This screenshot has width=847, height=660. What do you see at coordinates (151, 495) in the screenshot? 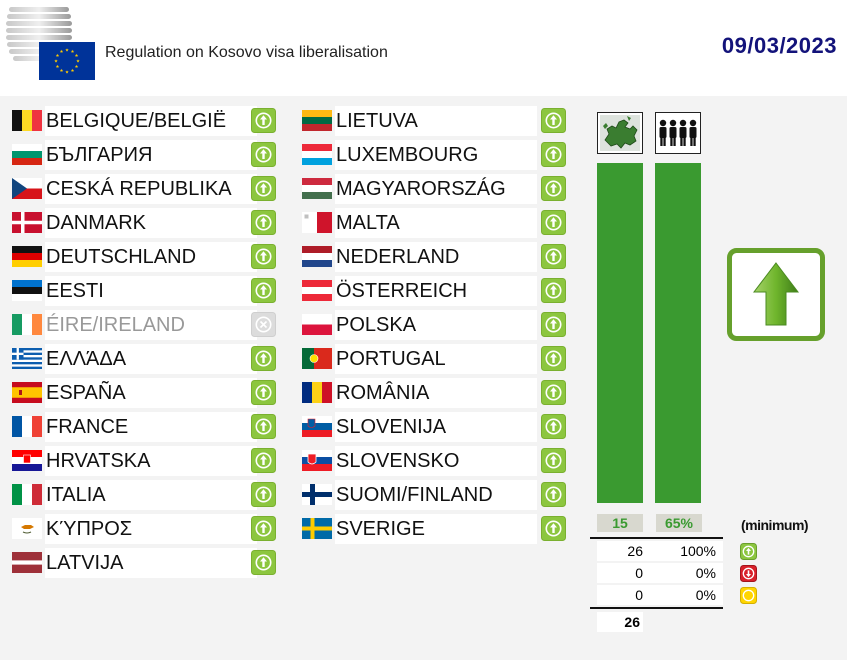
I see `country-name: ITALIA` at bounding box center [151, 495].